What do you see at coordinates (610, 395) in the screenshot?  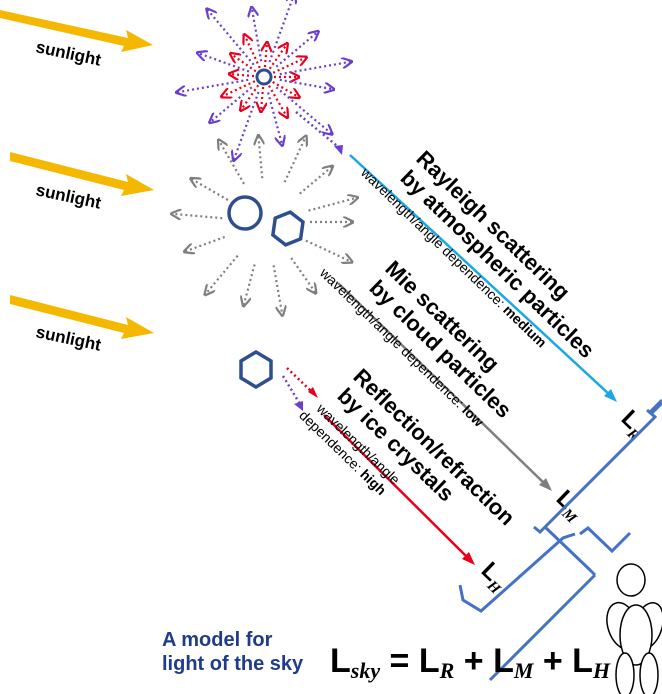 I see `rayleigh-line-arrowhead` at bounding box center [610, 395].